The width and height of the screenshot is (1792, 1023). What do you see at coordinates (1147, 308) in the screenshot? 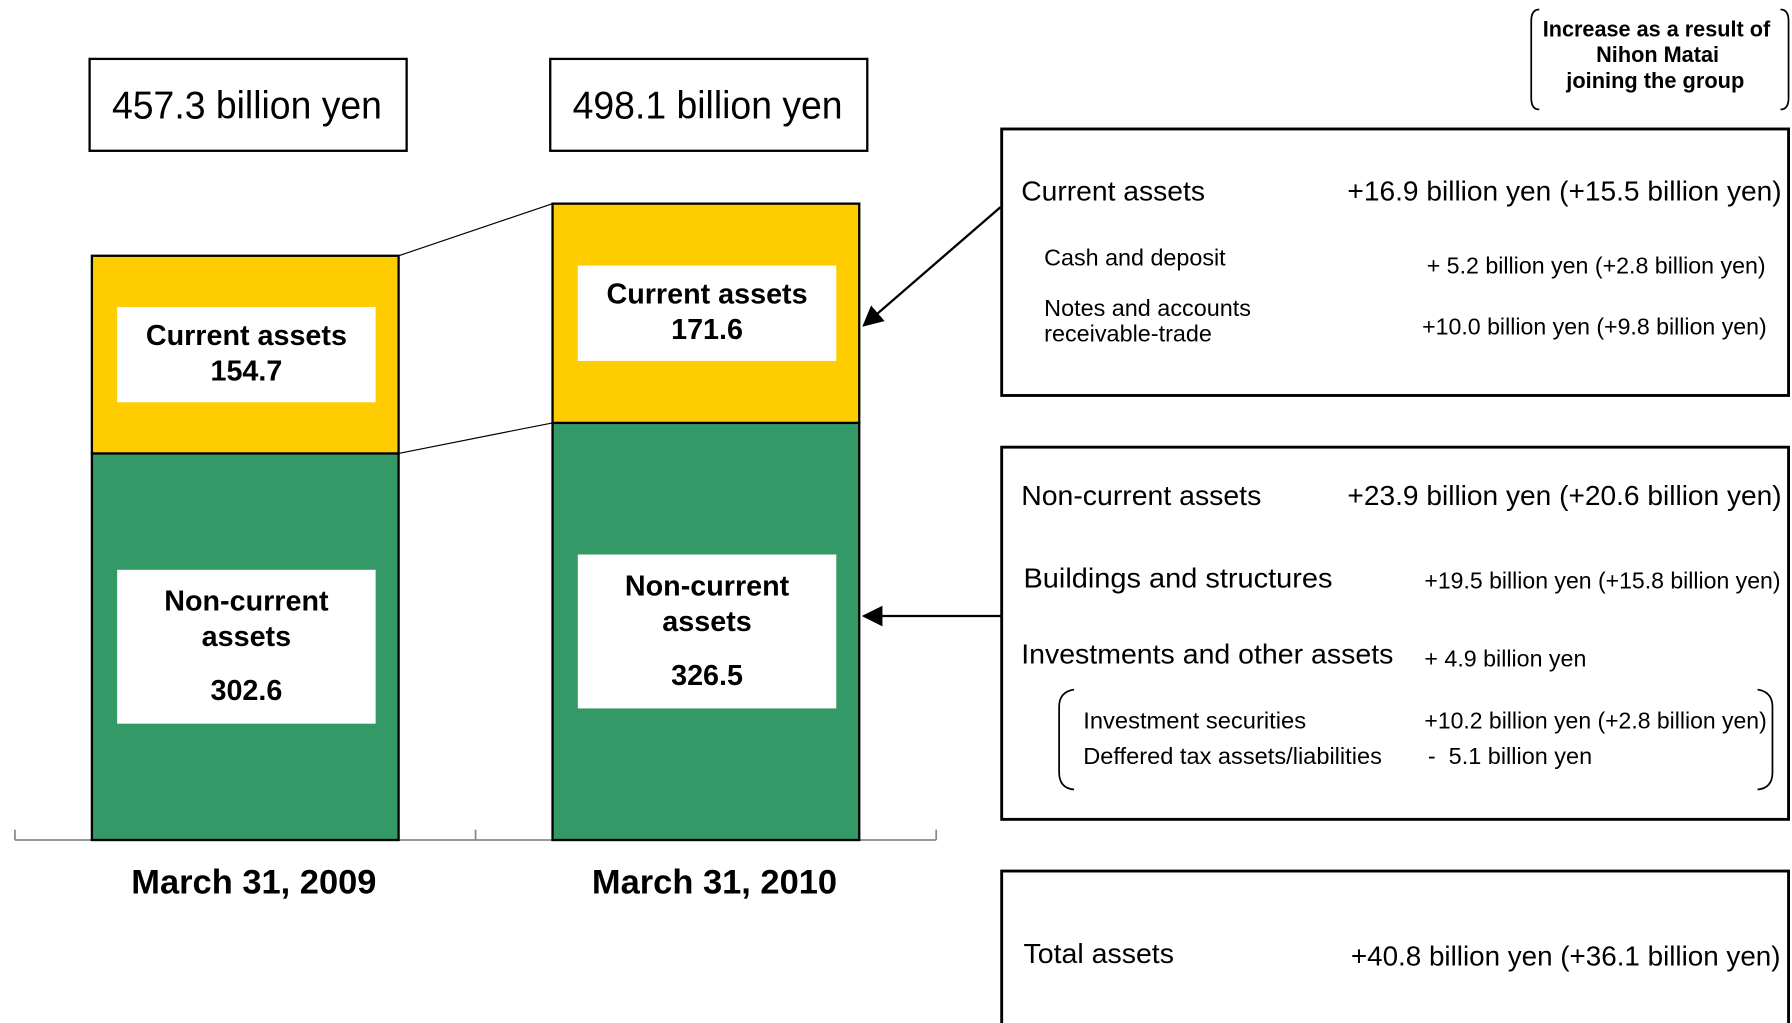
I see `panel-label: Notes and accounts` at bounding box center [1147, 308].